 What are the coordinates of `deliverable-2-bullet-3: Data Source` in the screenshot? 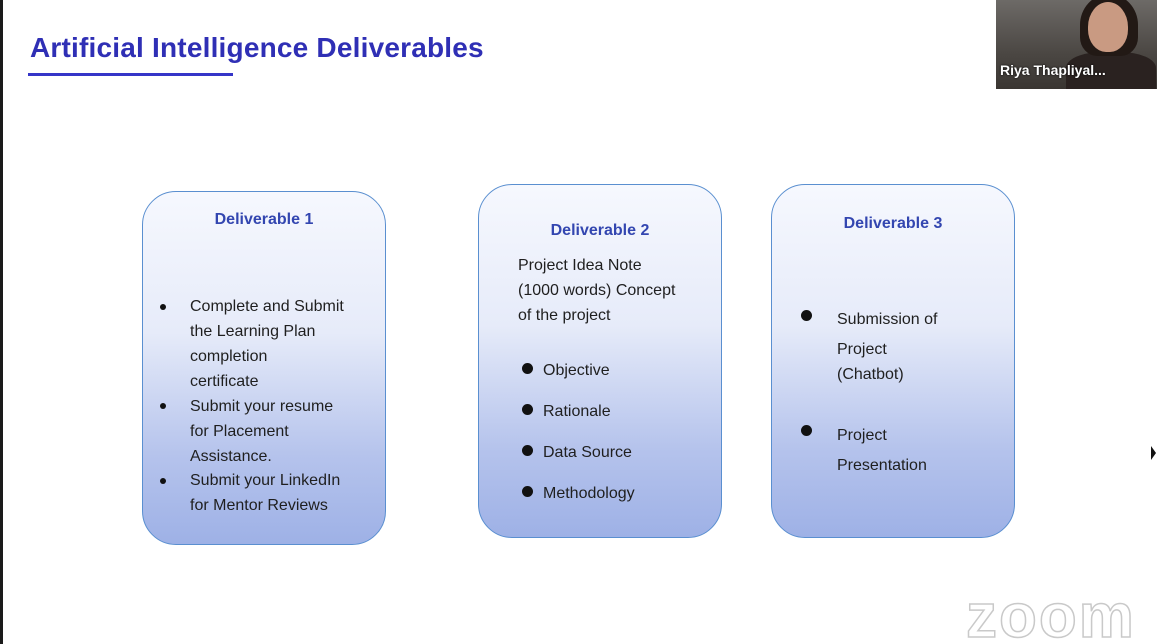 It's located at (587, 452).